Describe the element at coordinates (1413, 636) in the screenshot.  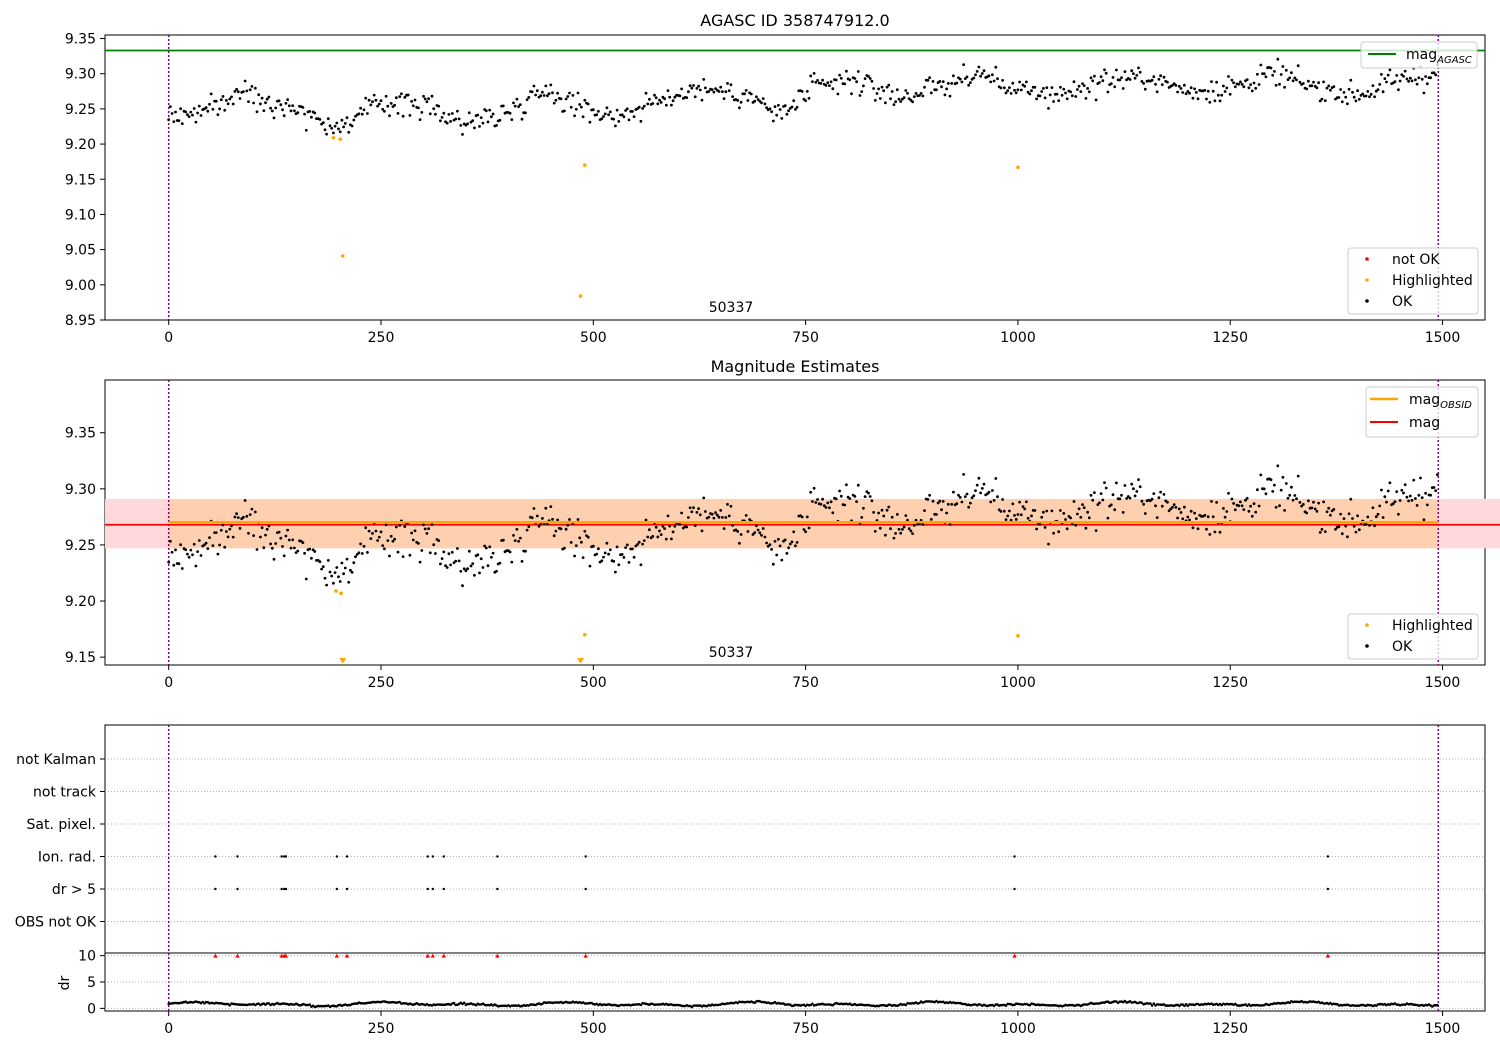
I see `panel2-point-legend-box` at that location.